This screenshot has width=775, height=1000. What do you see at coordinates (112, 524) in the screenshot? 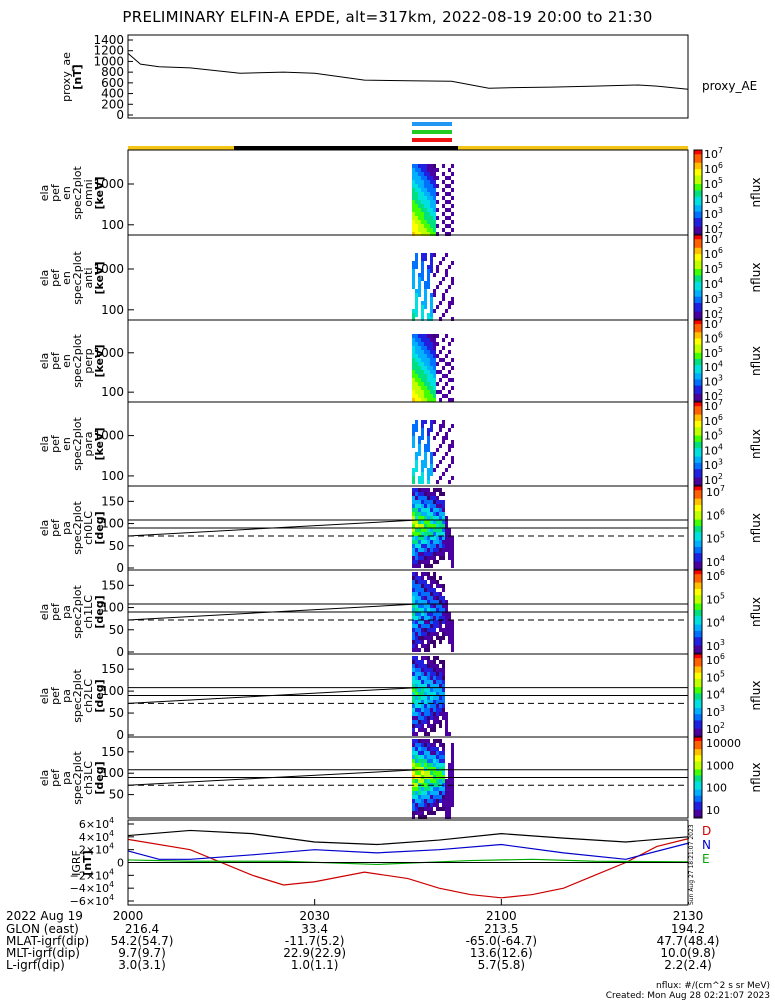
I see `pa_ch0-tick-label: 100` at bounding box center [112, 524].